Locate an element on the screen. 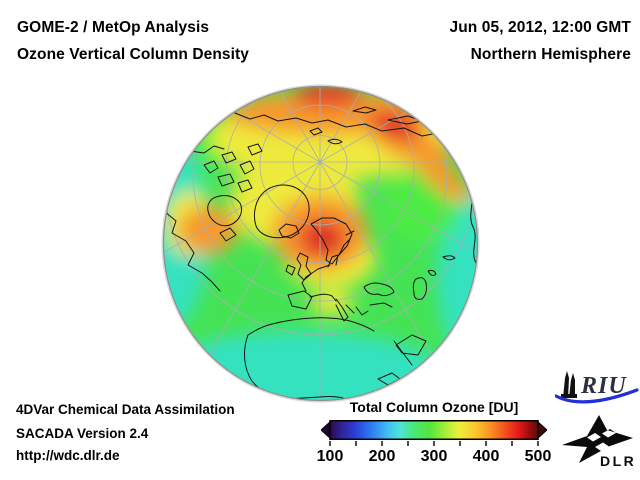 The image size is (640, 480). dlr-arrow-icon is located at coordinates (597, 439).